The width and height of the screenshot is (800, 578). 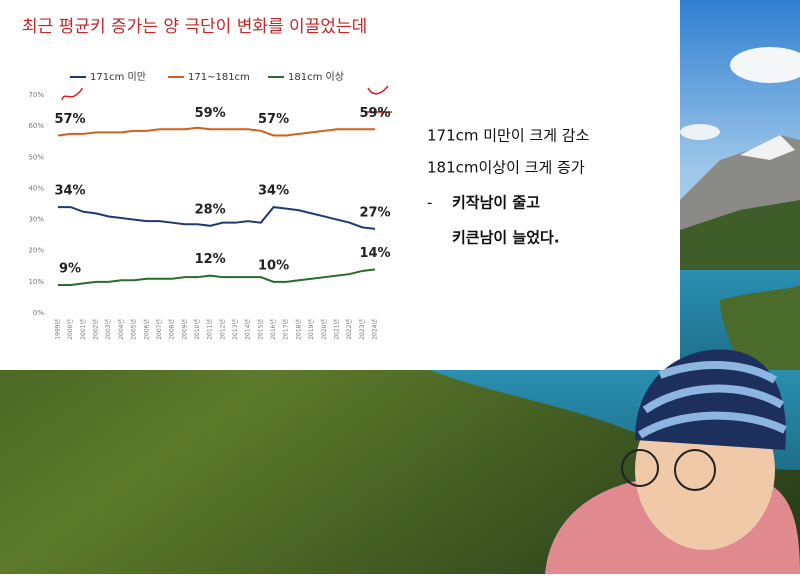 What do you see at coordinates (336, 329) in the screenshot?
I see `x-tick-label: 2021년` at bounding box center [336, 329].